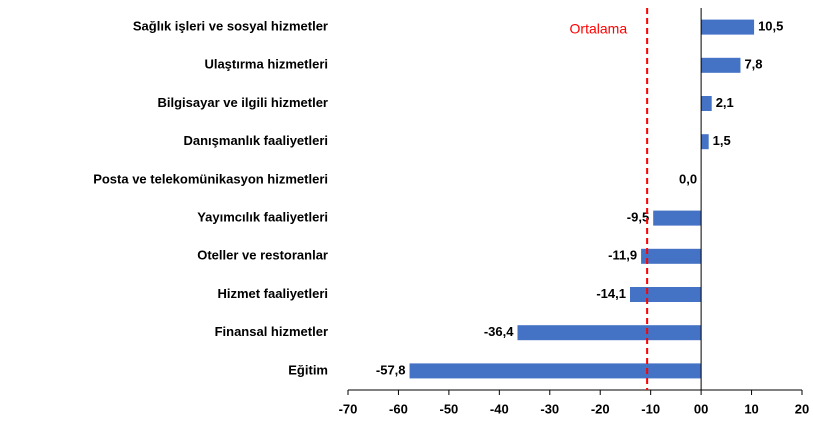  I want to click on category-label: Ulaştırma hizmetleri, so click(266, 64).